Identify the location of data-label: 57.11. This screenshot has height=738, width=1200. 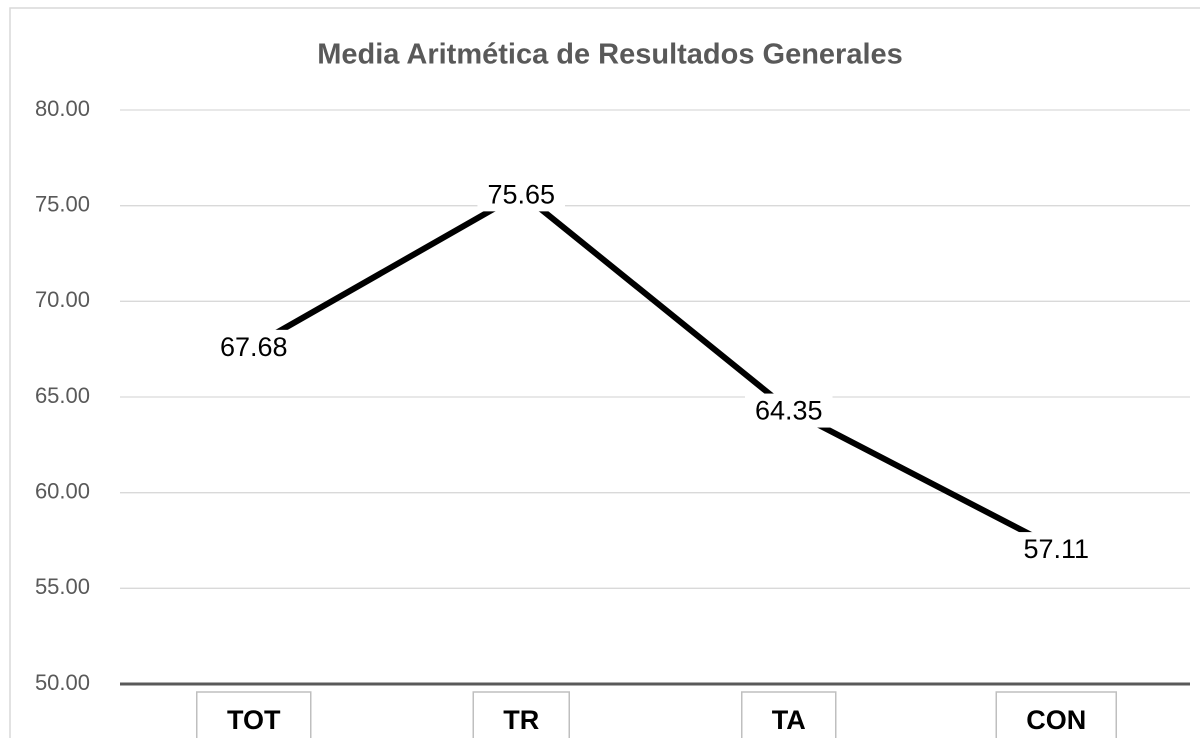
(1056, 549).